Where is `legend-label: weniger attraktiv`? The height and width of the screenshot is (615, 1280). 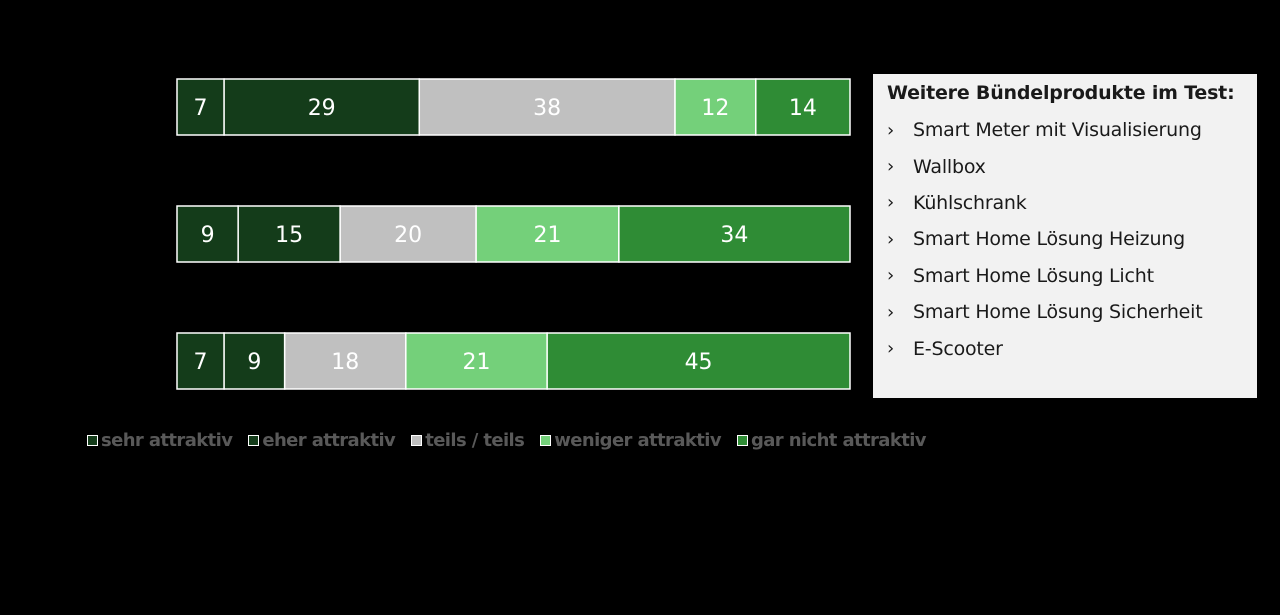
legend-label: weniger attraktiv is located at coordinates (637, 440).